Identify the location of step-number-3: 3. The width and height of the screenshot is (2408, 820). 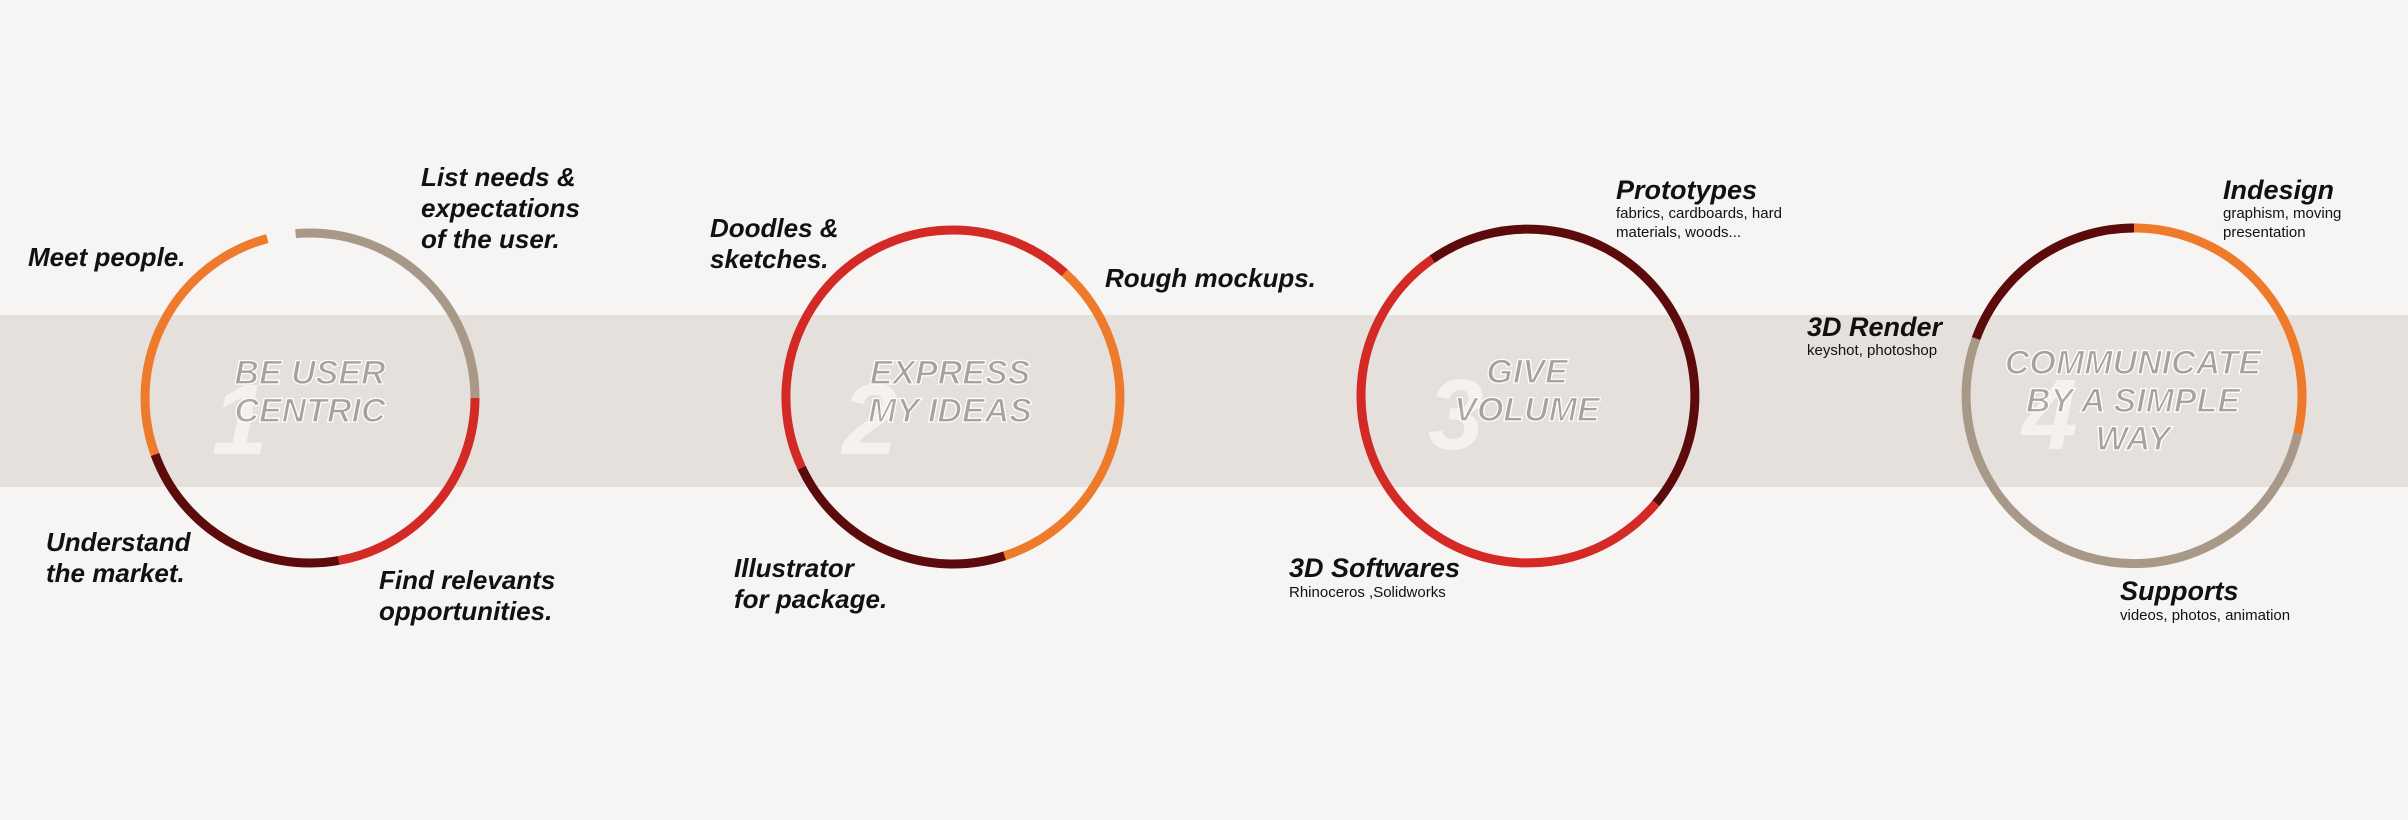
(1456, 415).